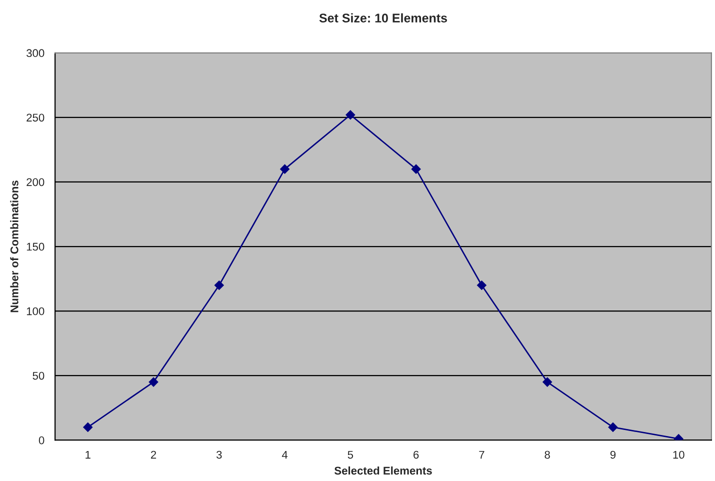 The image size is (715, 481). Describe the element at coordinates (41, 440) in the screenshot. I see `y-tick-label: 0` at that location.